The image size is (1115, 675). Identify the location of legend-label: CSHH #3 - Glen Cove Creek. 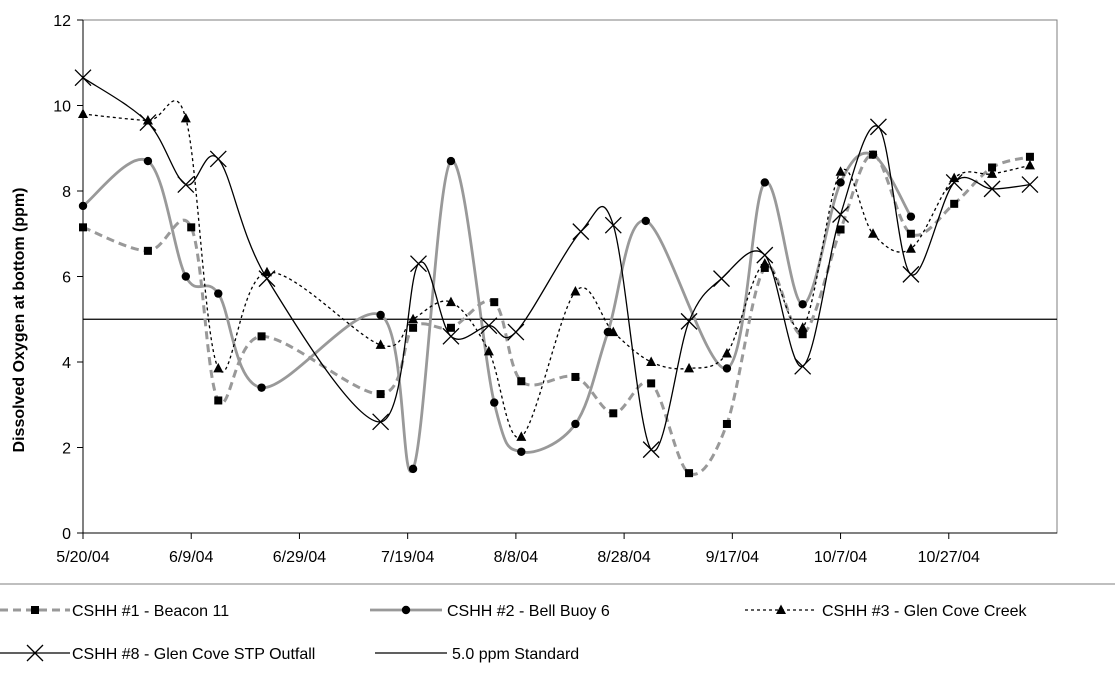
(925, 611).